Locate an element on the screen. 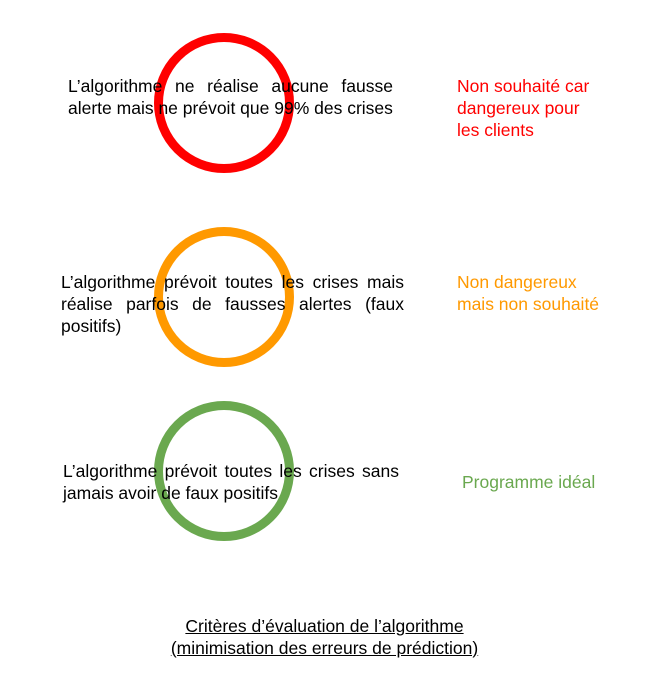  case-2-verdict-line: mais non souhaité is located at coordinates (528, 304).